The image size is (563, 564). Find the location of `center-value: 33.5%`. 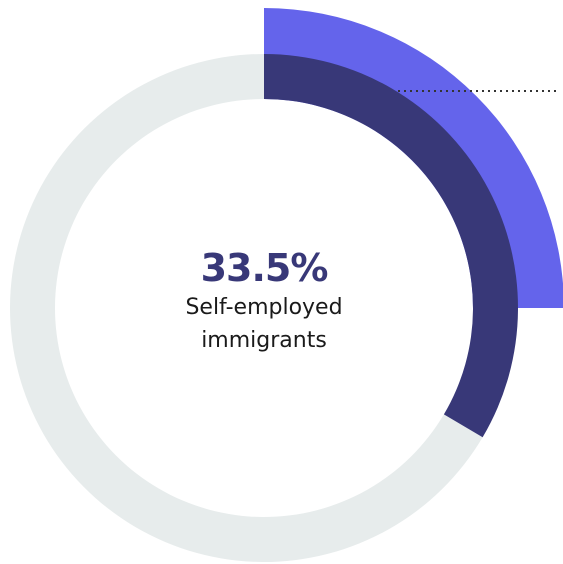

center-value: 33.5% is located at coordinates (264, 268).